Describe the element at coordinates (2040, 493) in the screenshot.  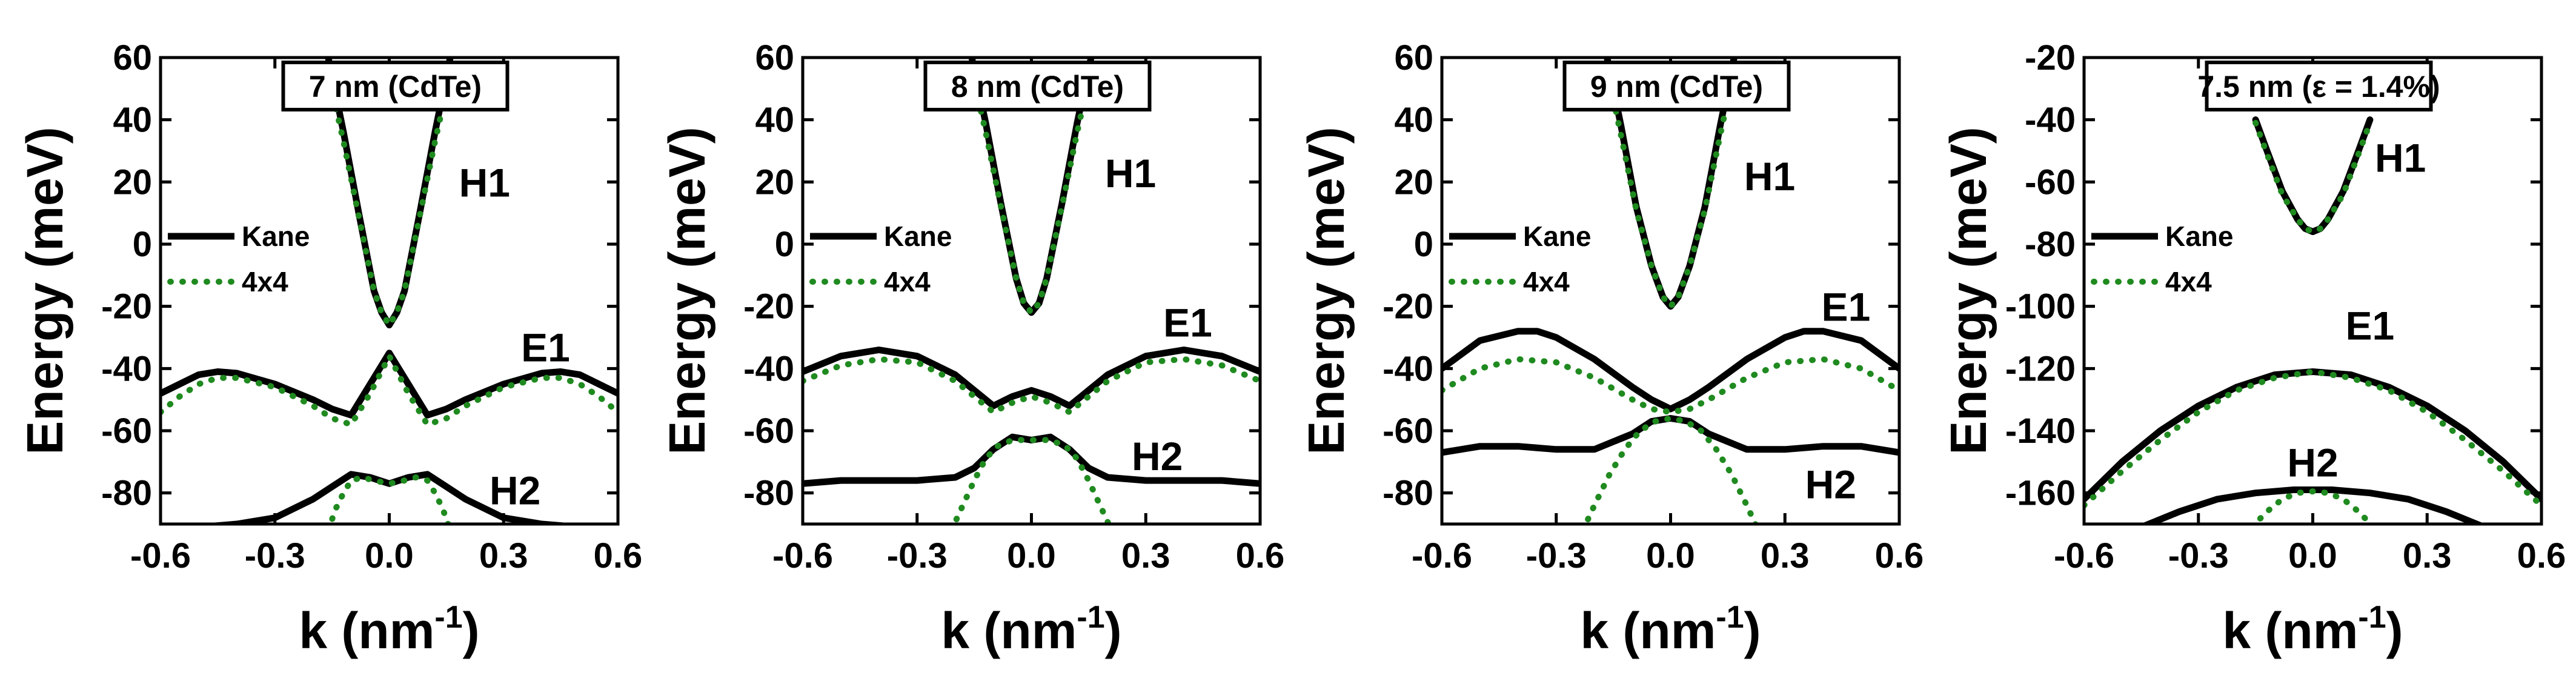
I see `y-tick-label: -160` at that location.